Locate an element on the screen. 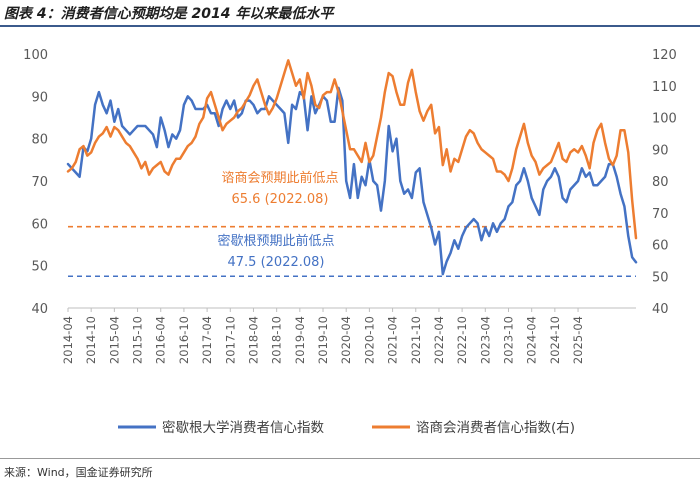 This screenshot has height=483, width=700. x-tick-label: 2022-04 is located at coordinates (439, 340).